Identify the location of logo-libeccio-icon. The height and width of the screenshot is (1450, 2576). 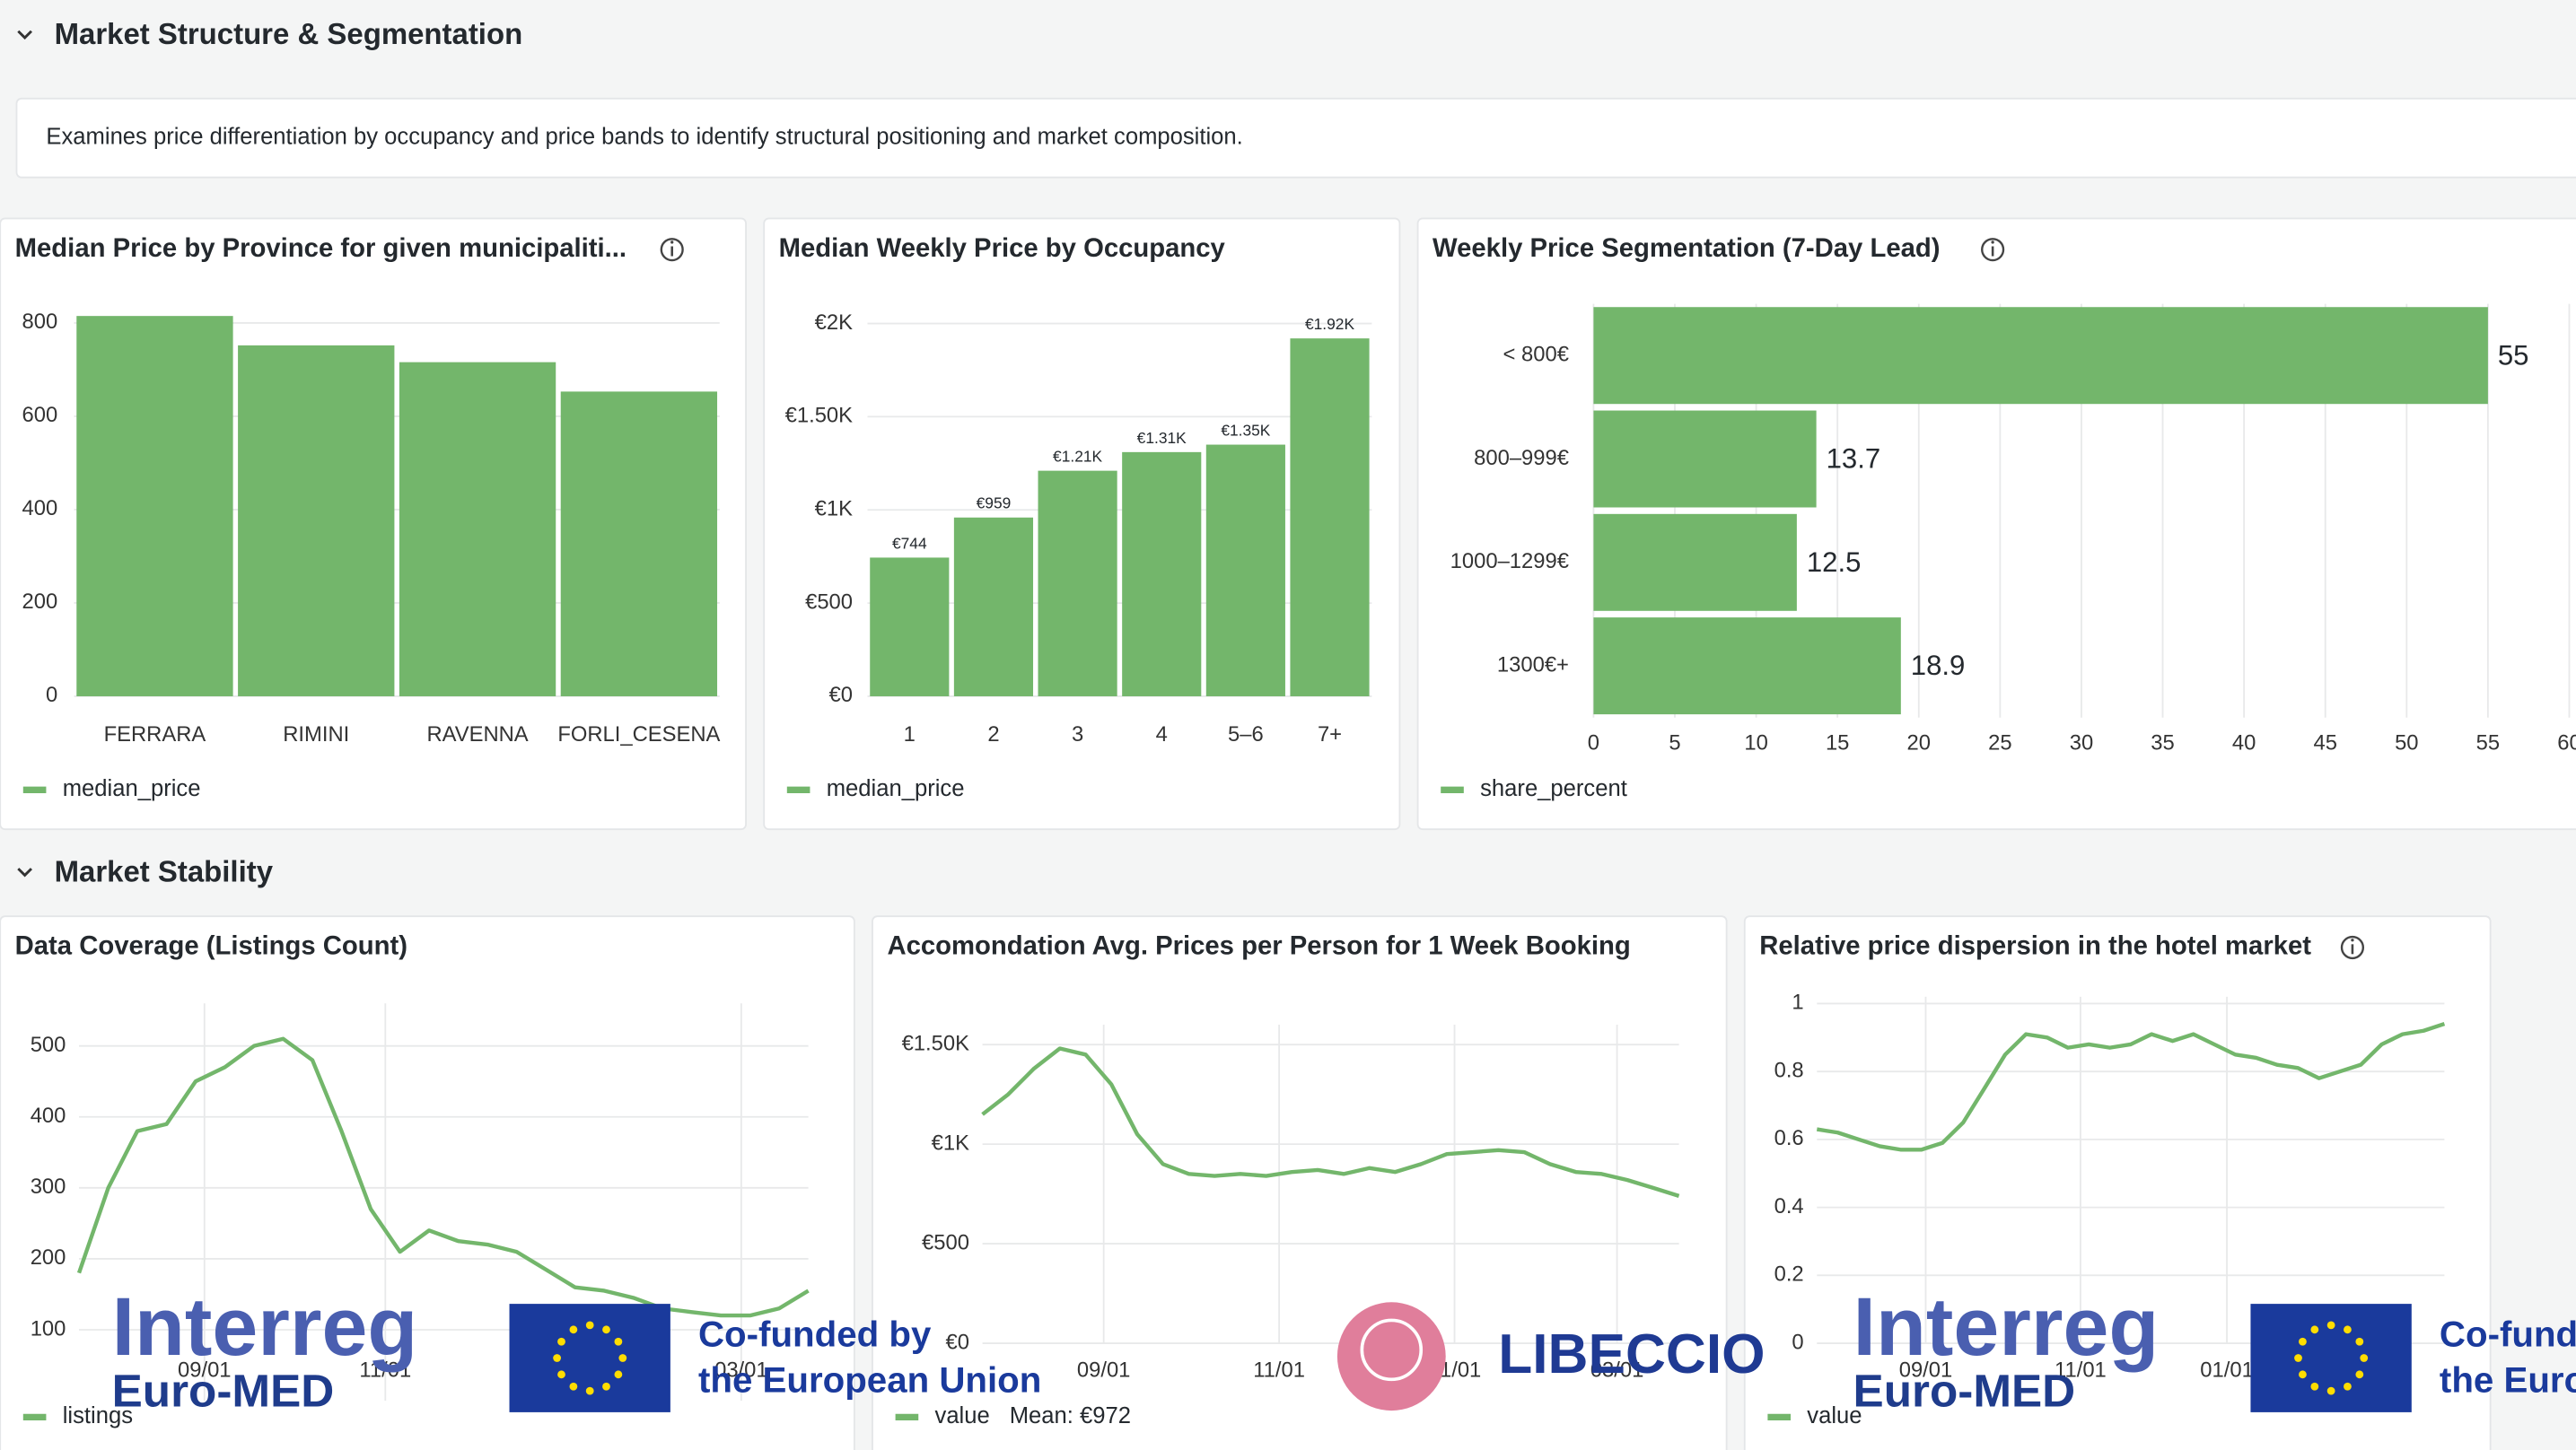
(1391, 1356).